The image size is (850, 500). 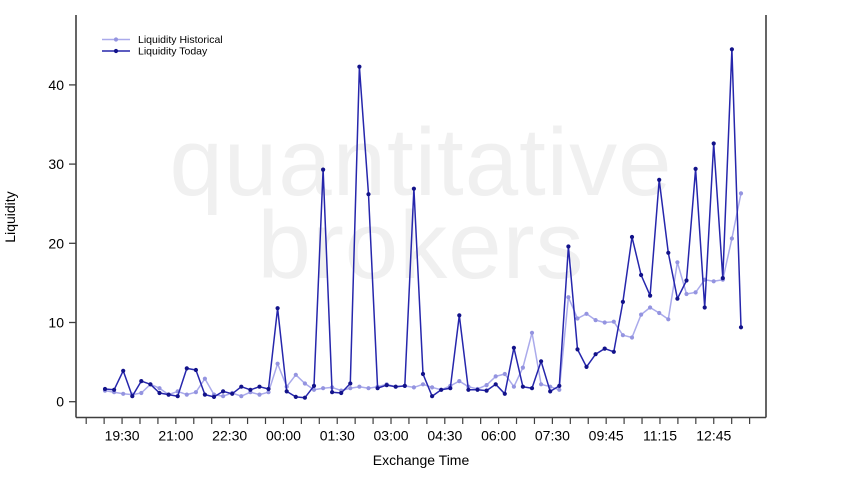 What do you see at coordinates (180, 40) in the screenshot?
I see `legend-label: Liquidity Historical` at bounding box center [180, 40].